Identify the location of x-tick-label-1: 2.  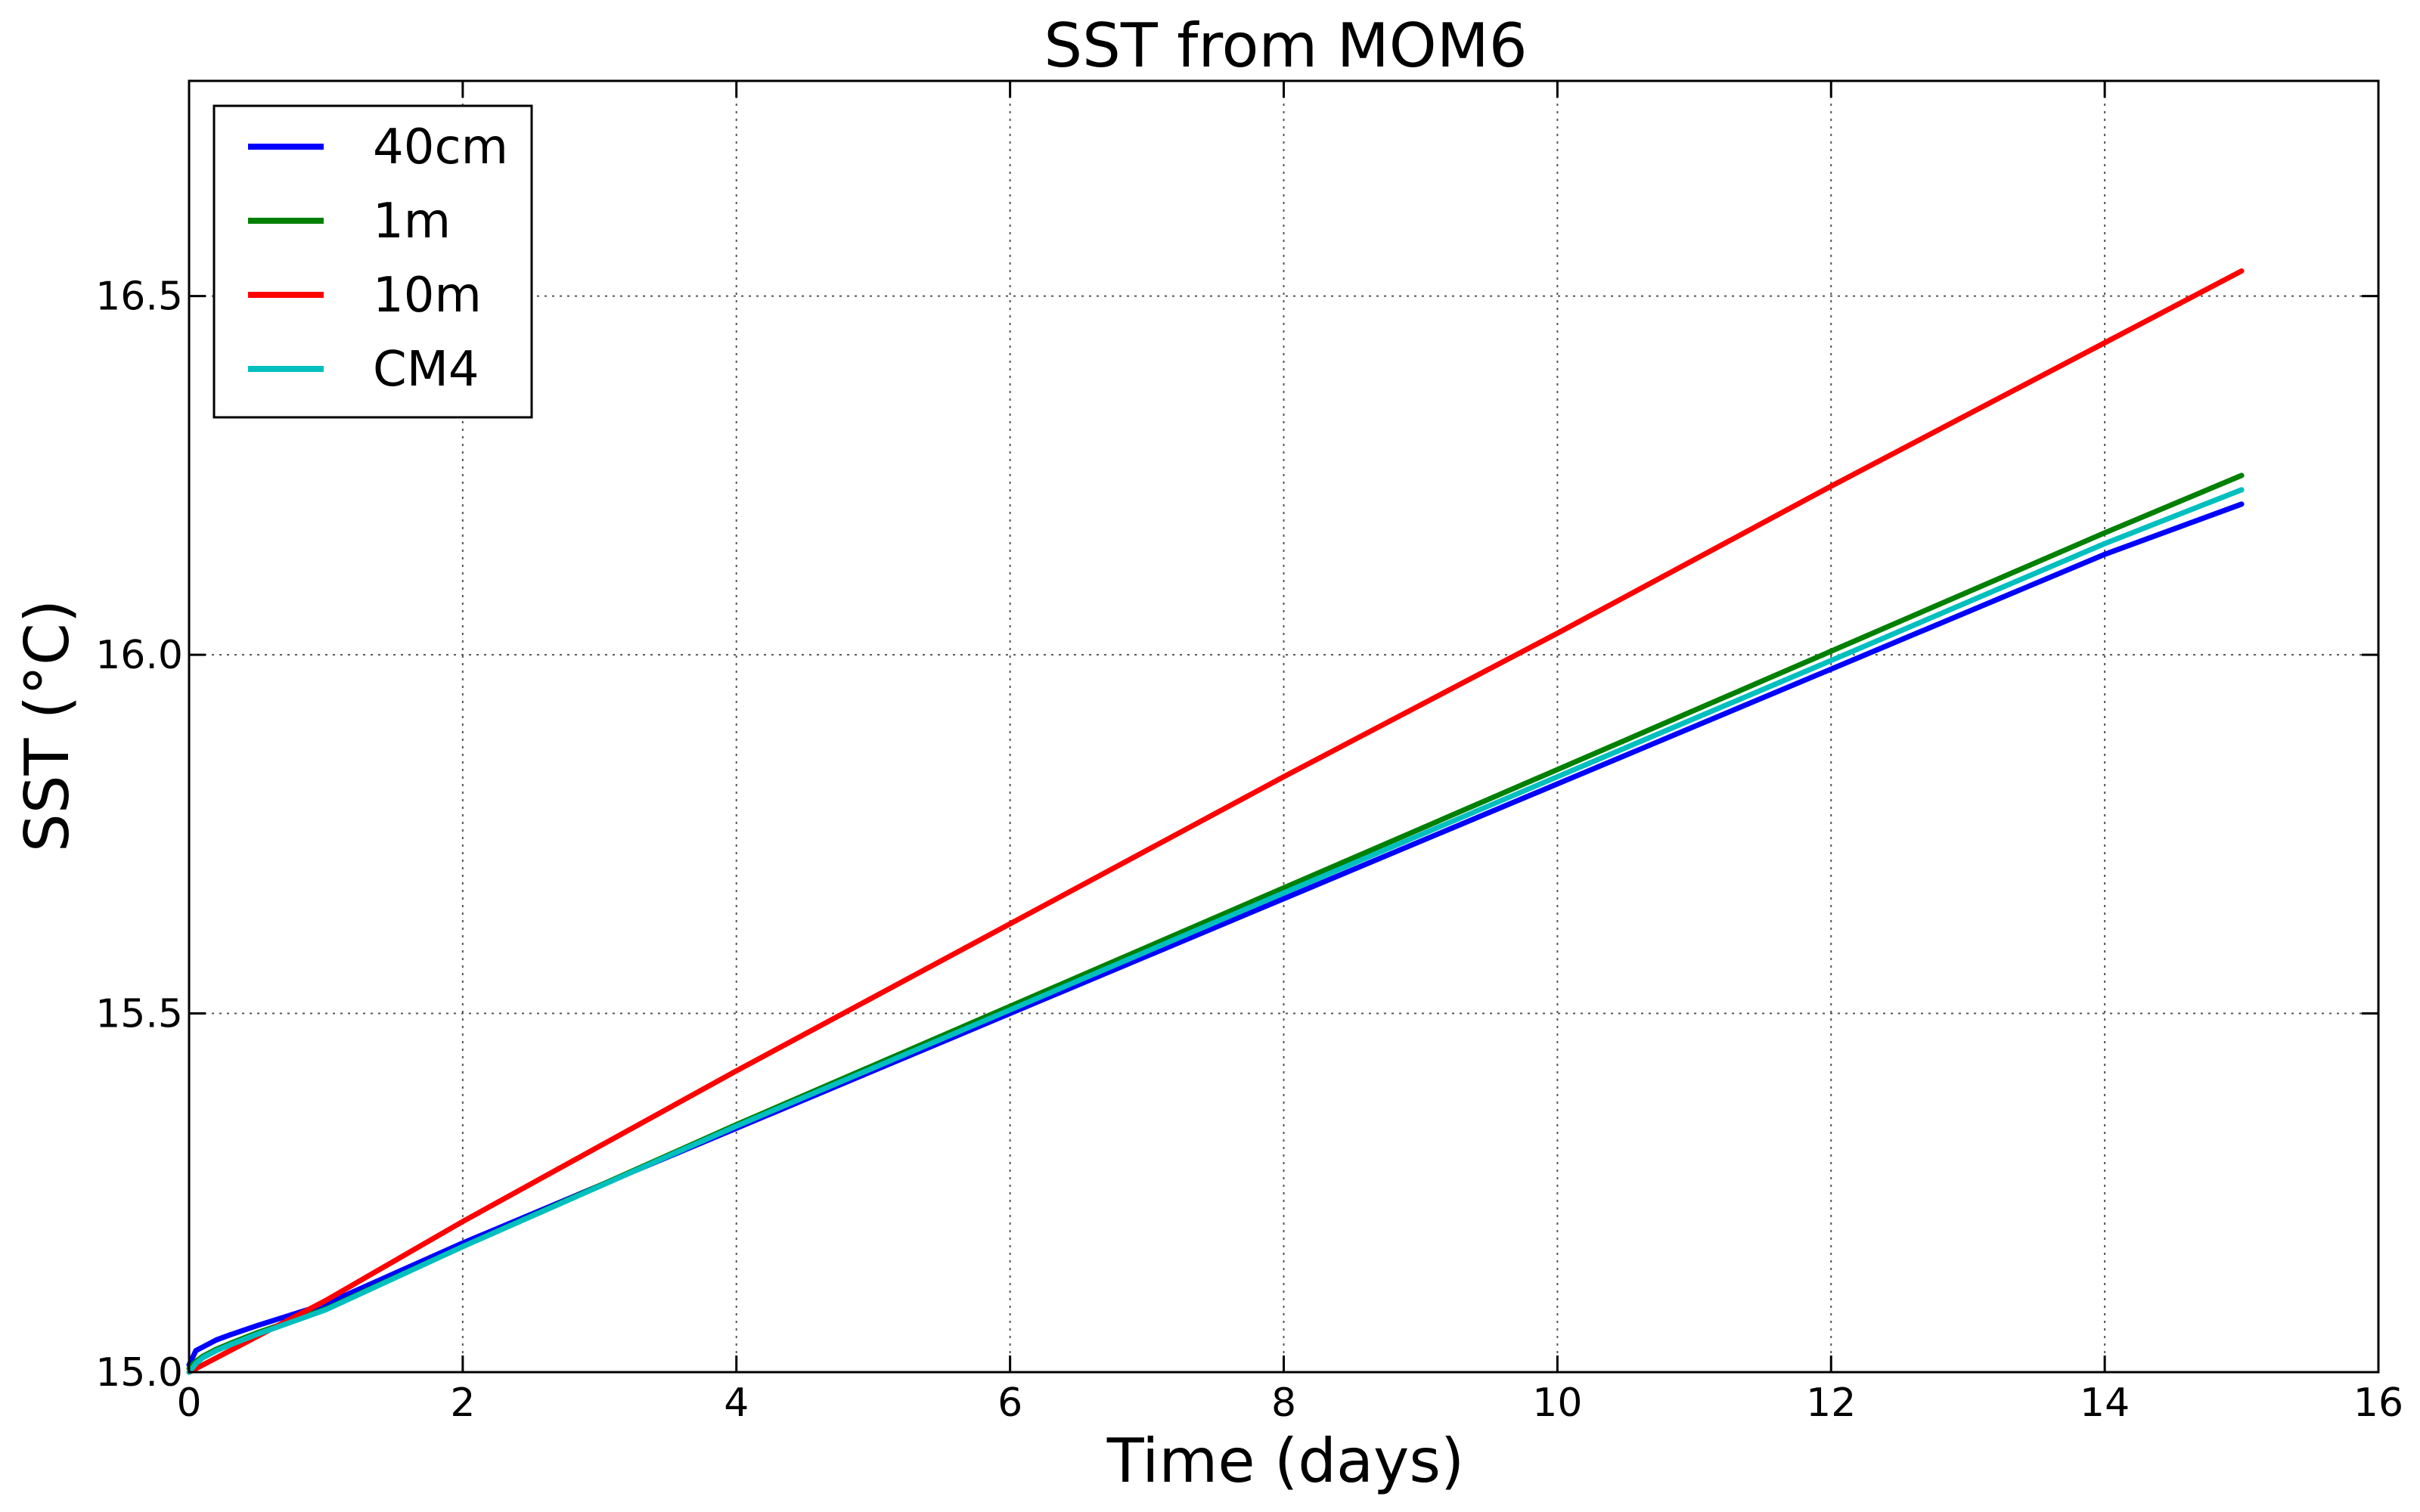
(462, 1403).